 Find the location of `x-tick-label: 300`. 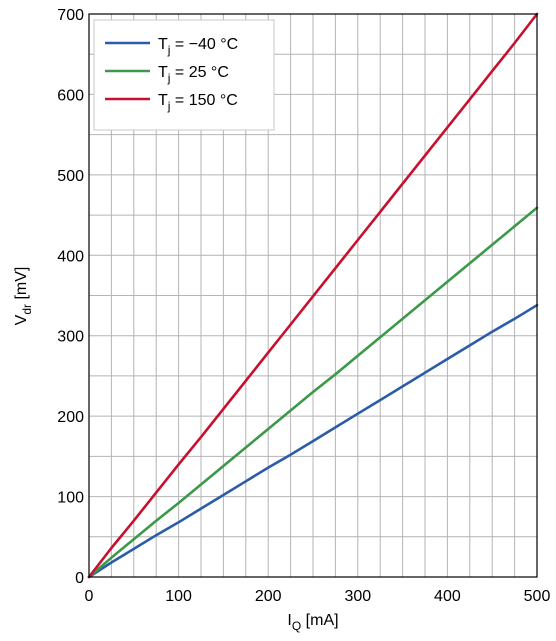

x-tick-label: 300 is located at coordinates (357, 596).